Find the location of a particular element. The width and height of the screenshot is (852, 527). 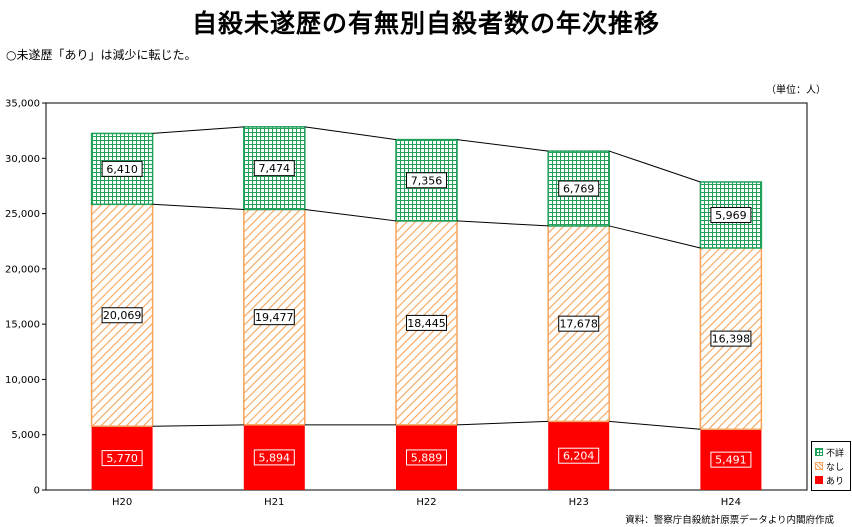

legend-item-nashi: なし is located at coordinates (832, 466).